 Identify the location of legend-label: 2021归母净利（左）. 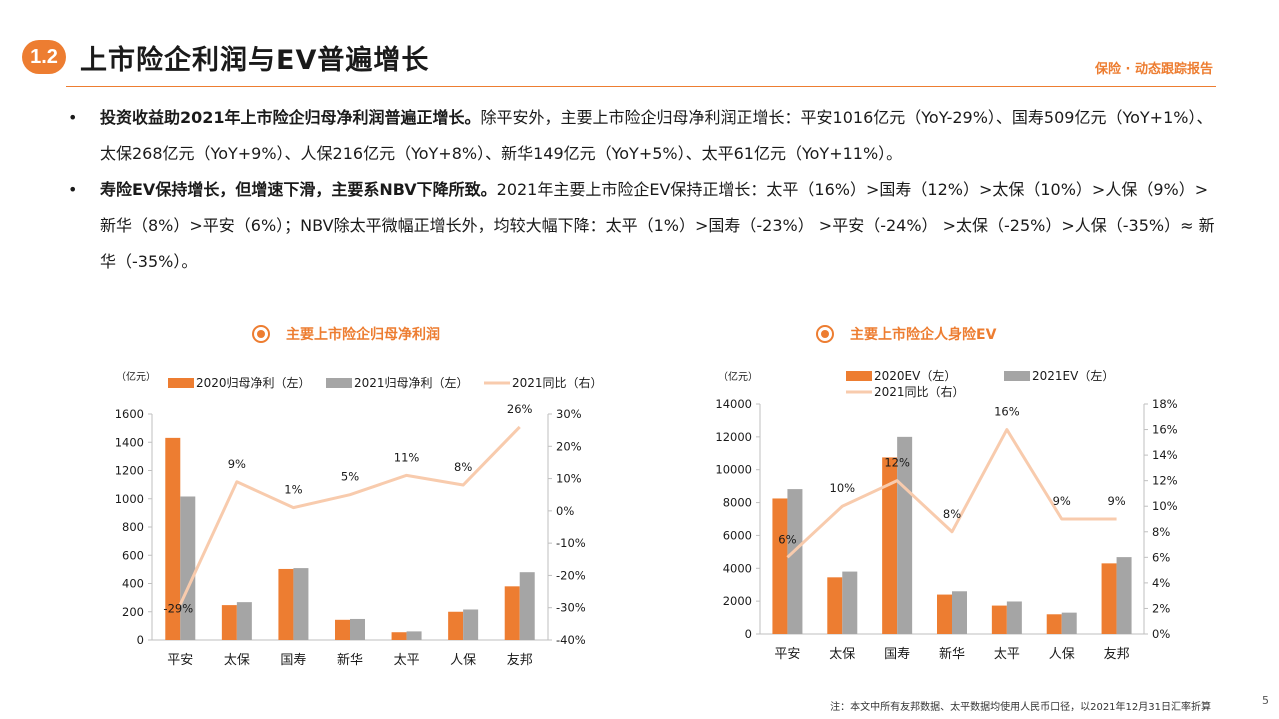
(411, 382).